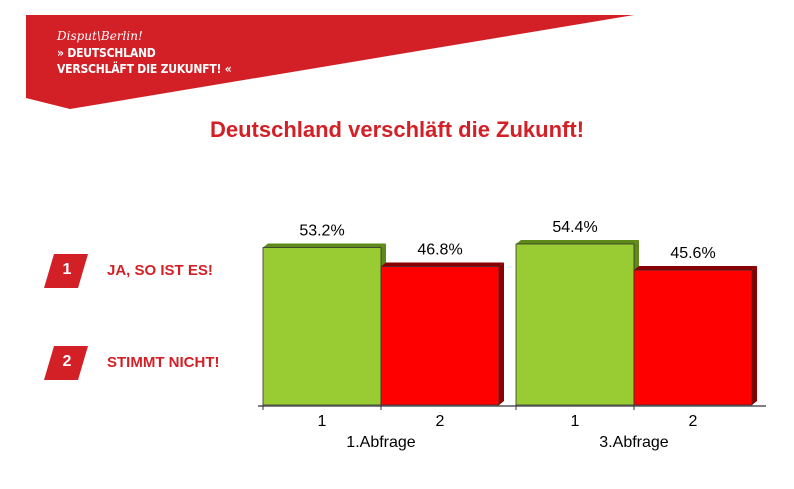  Describe the element at coordinates (322, 326) in the screenshot. I see `bar-1.Abfrage-1` at that location.